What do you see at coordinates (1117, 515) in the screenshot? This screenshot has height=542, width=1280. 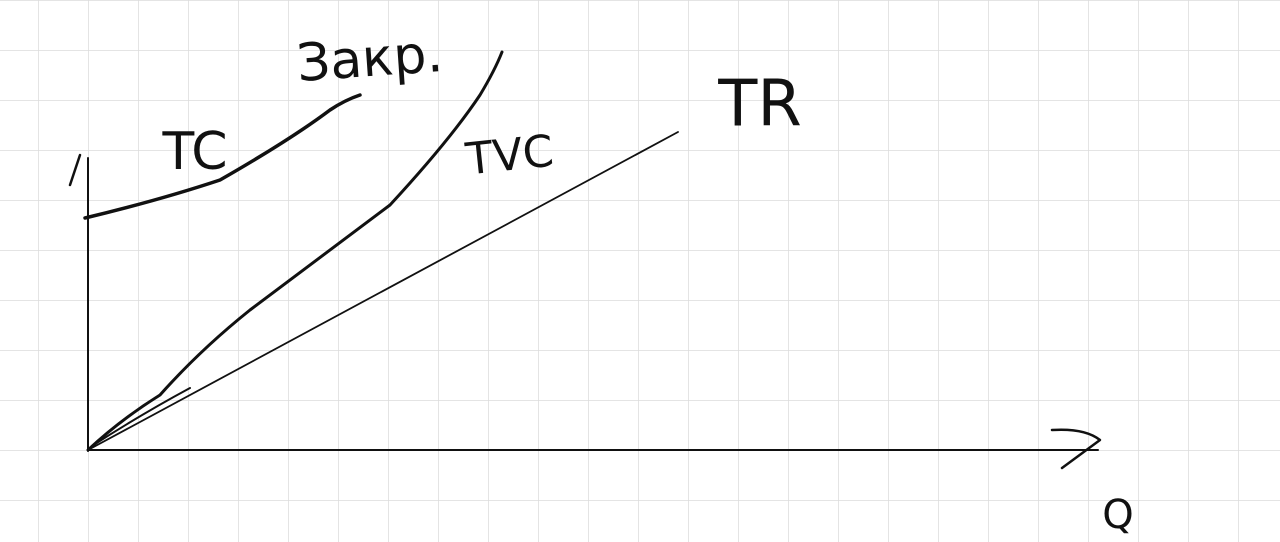 I see `x-axis-label: Q` at bounding box center [1117, 515].